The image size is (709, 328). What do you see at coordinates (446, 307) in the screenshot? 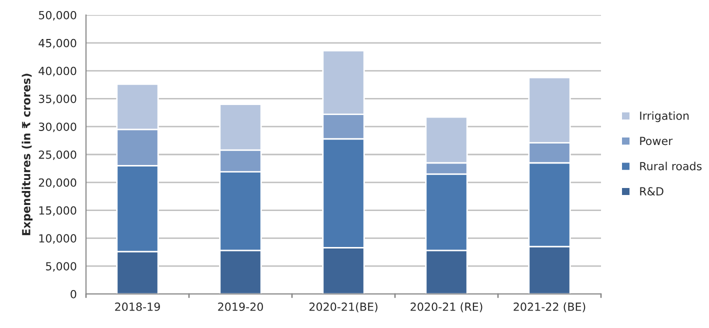
I see `x-tick-label: 2020-21 (RE)` at bounding box center [446, 307].